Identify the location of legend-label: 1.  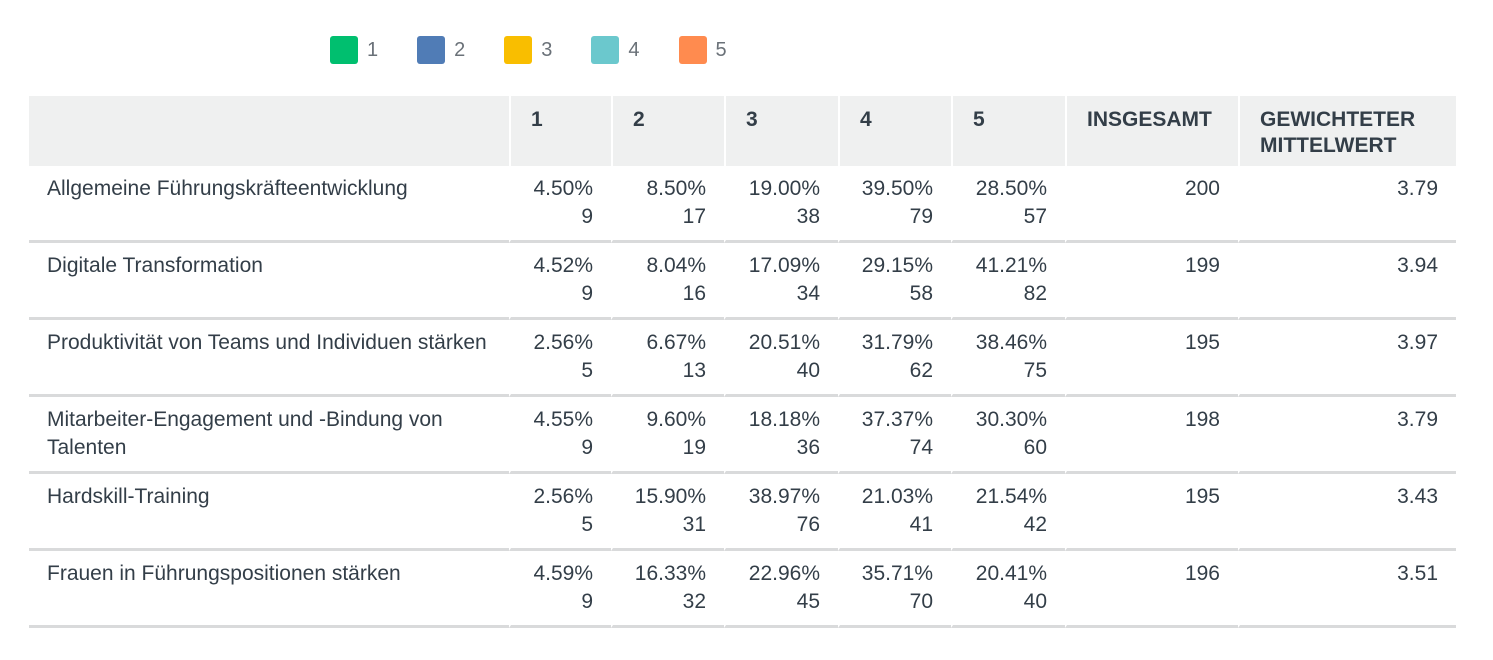
(373, 50).